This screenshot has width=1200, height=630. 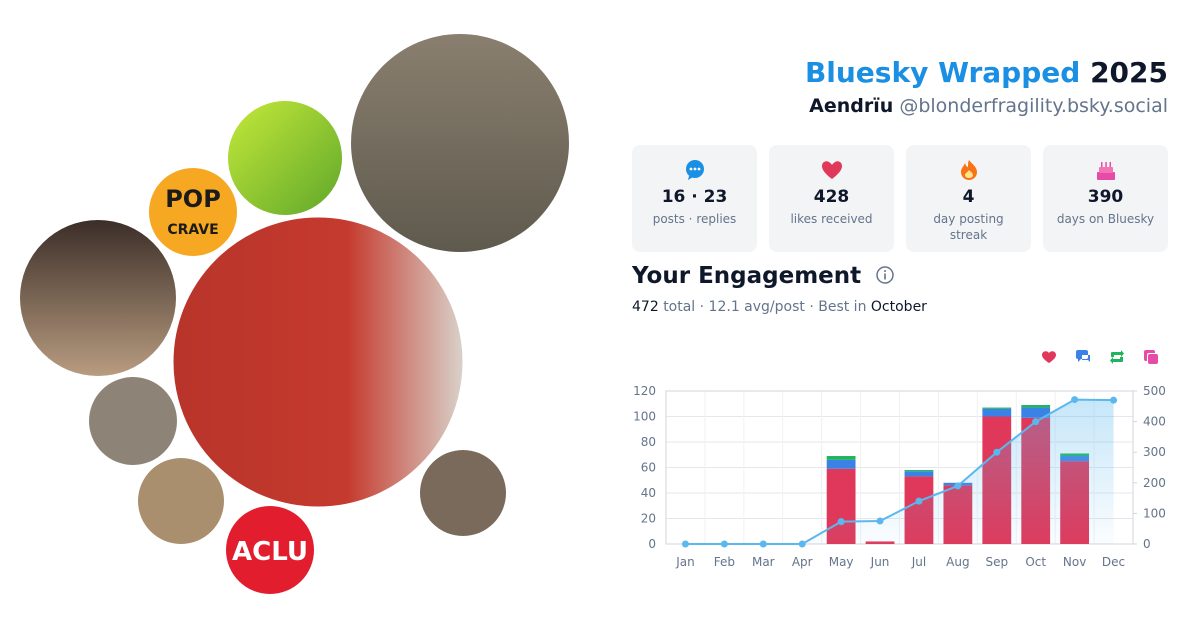 What do you see at coordinates (1033, 106) in the screenshot?
I see `handle: @blonderfragility.bsky.social` at bounding box center [1033, 106].